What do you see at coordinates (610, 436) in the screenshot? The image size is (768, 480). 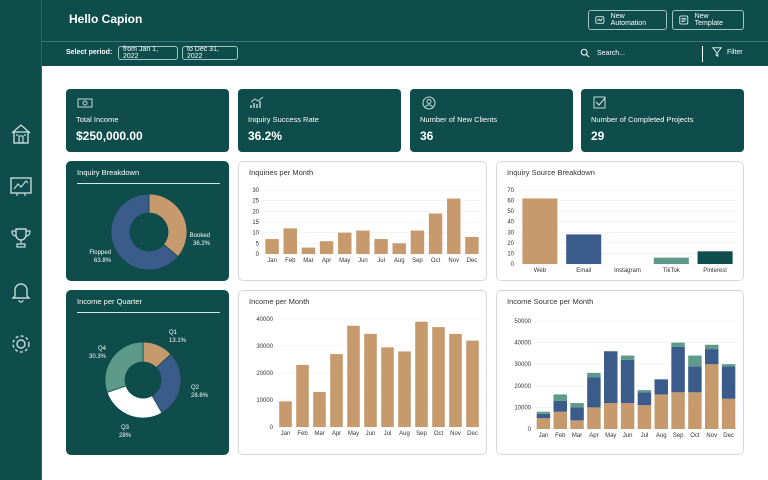 I see `x-tick-label: May` at bounding box center [610, 436].